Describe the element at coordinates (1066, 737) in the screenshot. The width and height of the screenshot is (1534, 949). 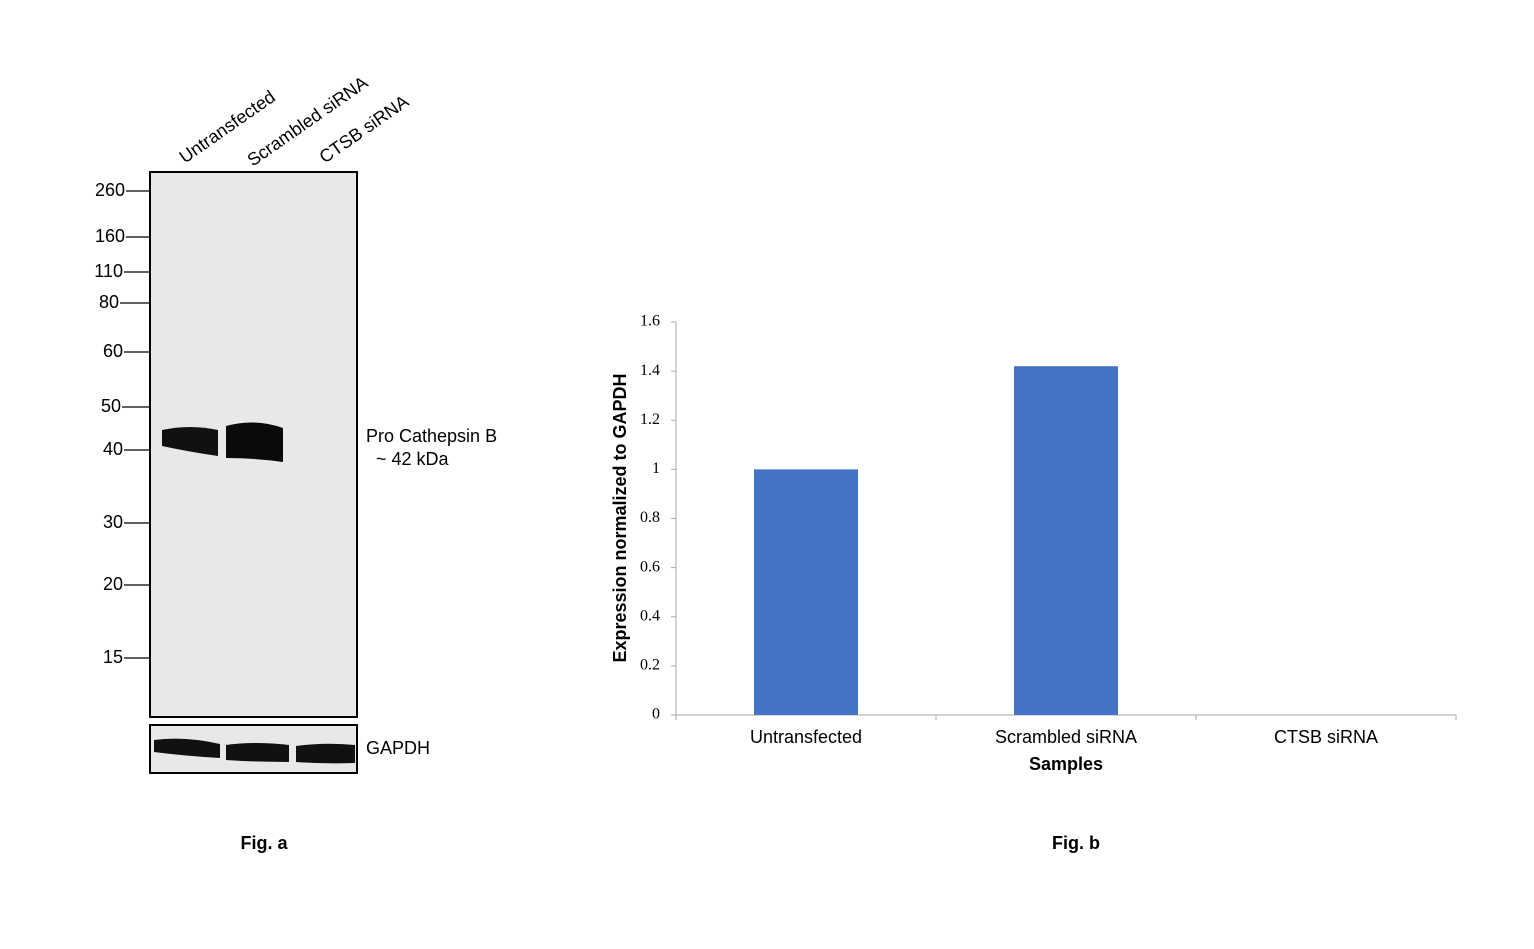
I see `x-tick-label: Scrambled siRNA` at that location.